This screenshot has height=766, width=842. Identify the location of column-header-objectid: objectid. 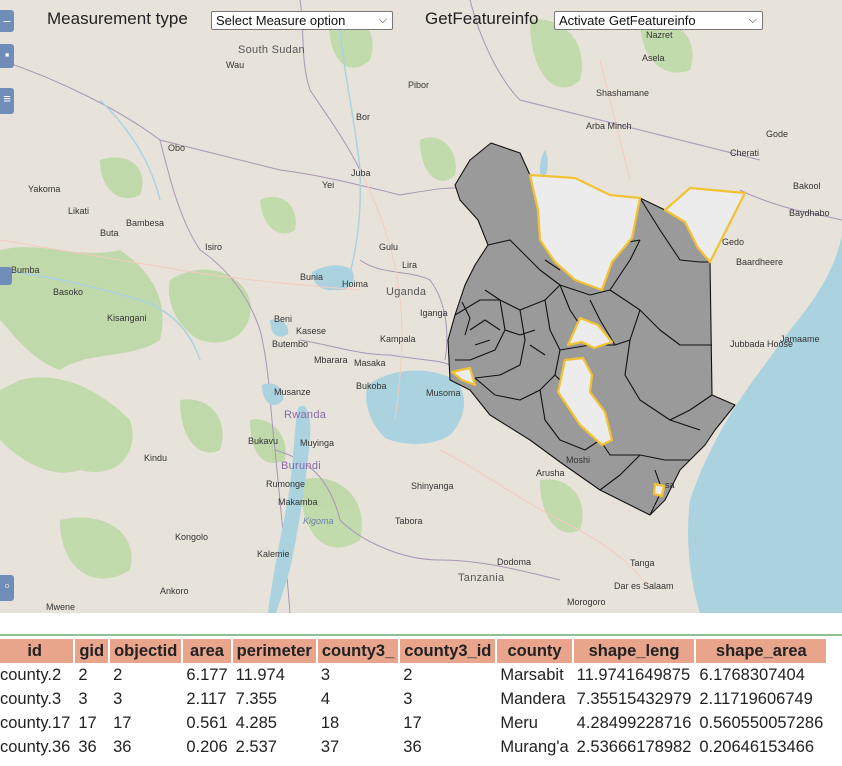
(146, 651).